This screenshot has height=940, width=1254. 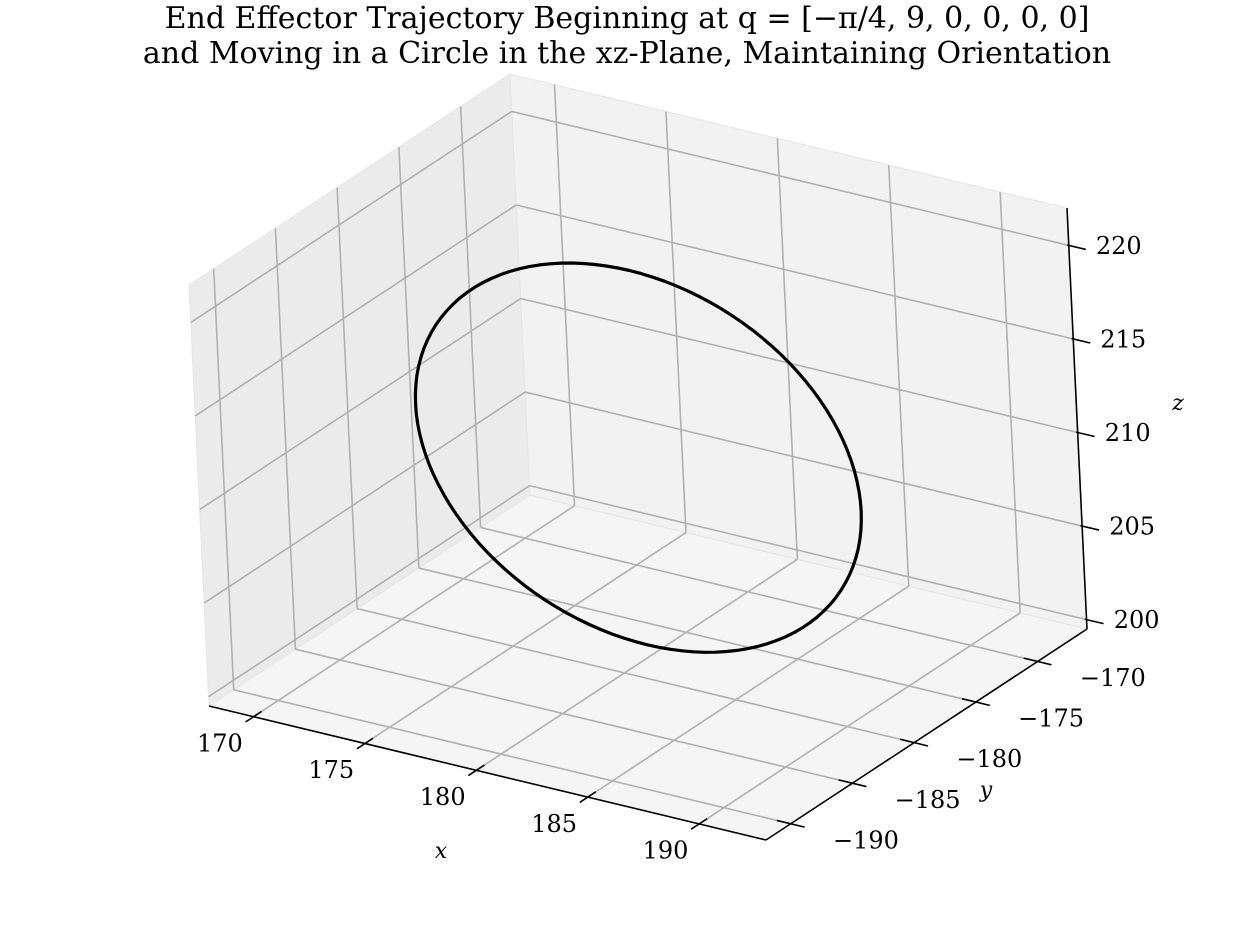 What do you see at coordinates (989, 759) in the screenshot?
I see `y-tick-label: −180` at bounding box center [989, 759].